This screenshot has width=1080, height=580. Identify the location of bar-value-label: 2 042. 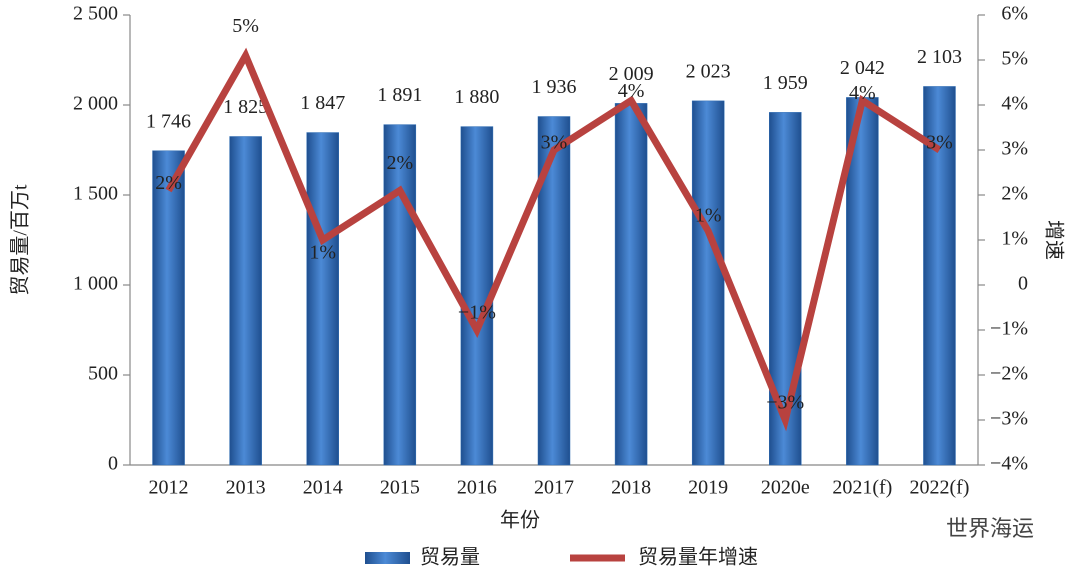
(862, 68).